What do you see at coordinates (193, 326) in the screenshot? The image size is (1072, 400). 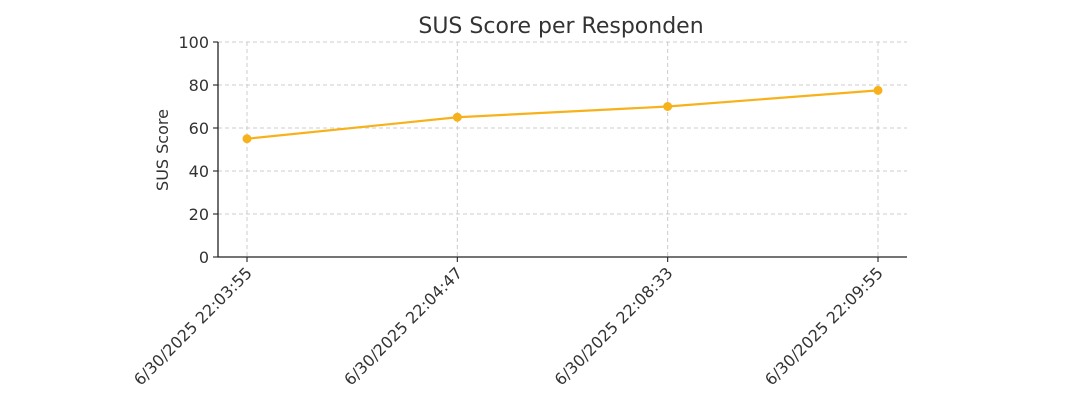 I see `x-tick-label: 6/30/2025 22:03:55` at bounding box center [193, 326].